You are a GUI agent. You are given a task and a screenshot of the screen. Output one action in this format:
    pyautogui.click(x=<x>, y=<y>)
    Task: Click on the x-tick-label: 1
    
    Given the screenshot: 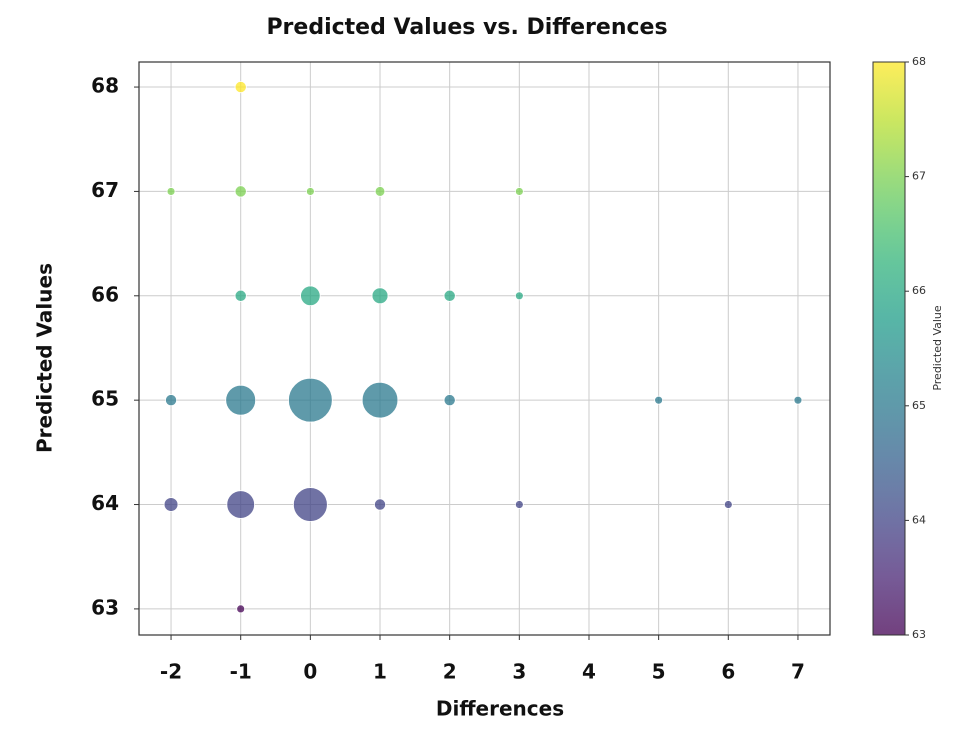 What is the action you would take?
    pyautogui.click(x=380, y=672)
    